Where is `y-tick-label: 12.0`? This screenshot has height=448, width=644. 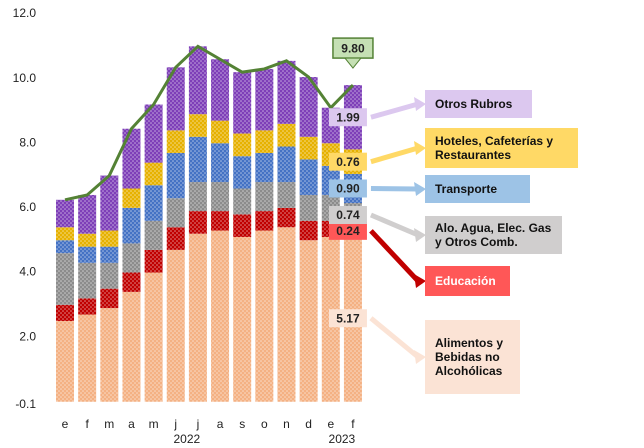 y-tick-label: 12.0 is located at coordinates (25, 13).